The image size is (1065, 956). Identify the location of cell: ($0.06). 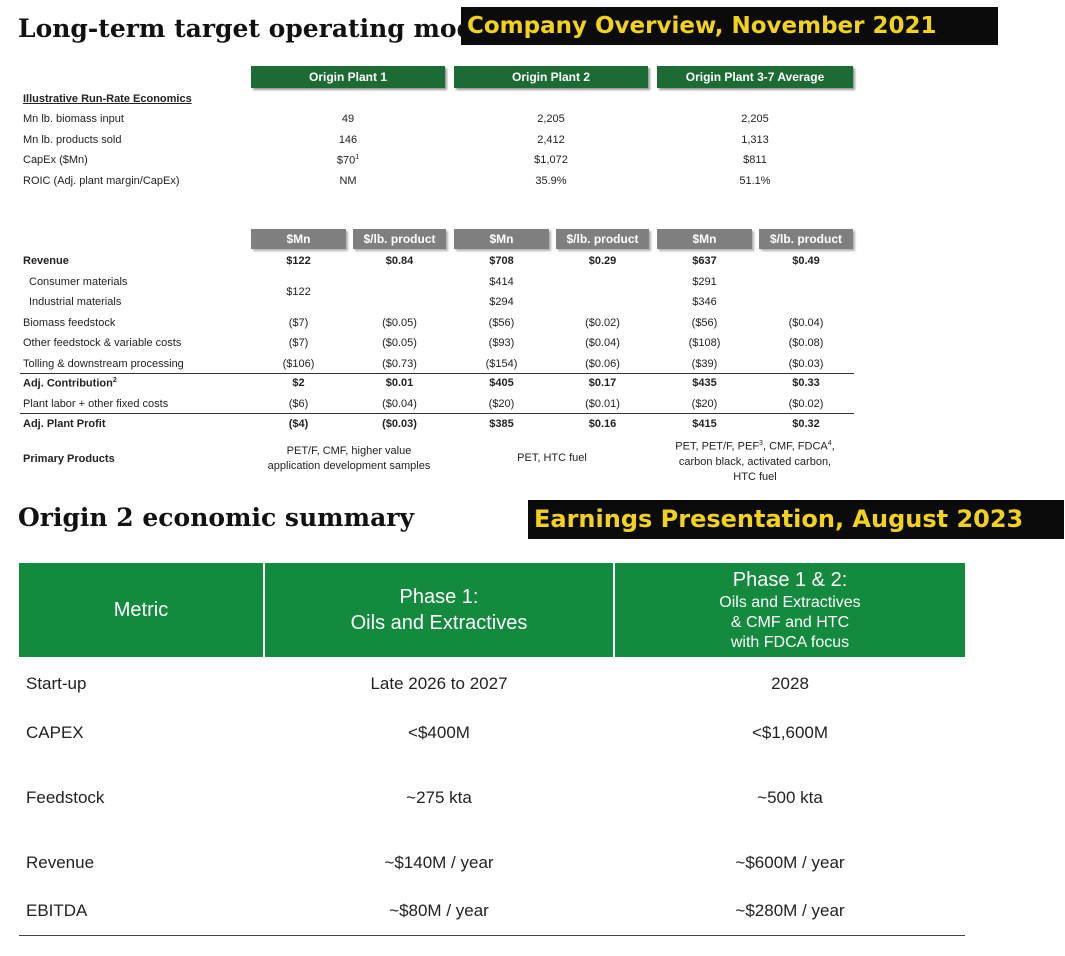
(602, 364).